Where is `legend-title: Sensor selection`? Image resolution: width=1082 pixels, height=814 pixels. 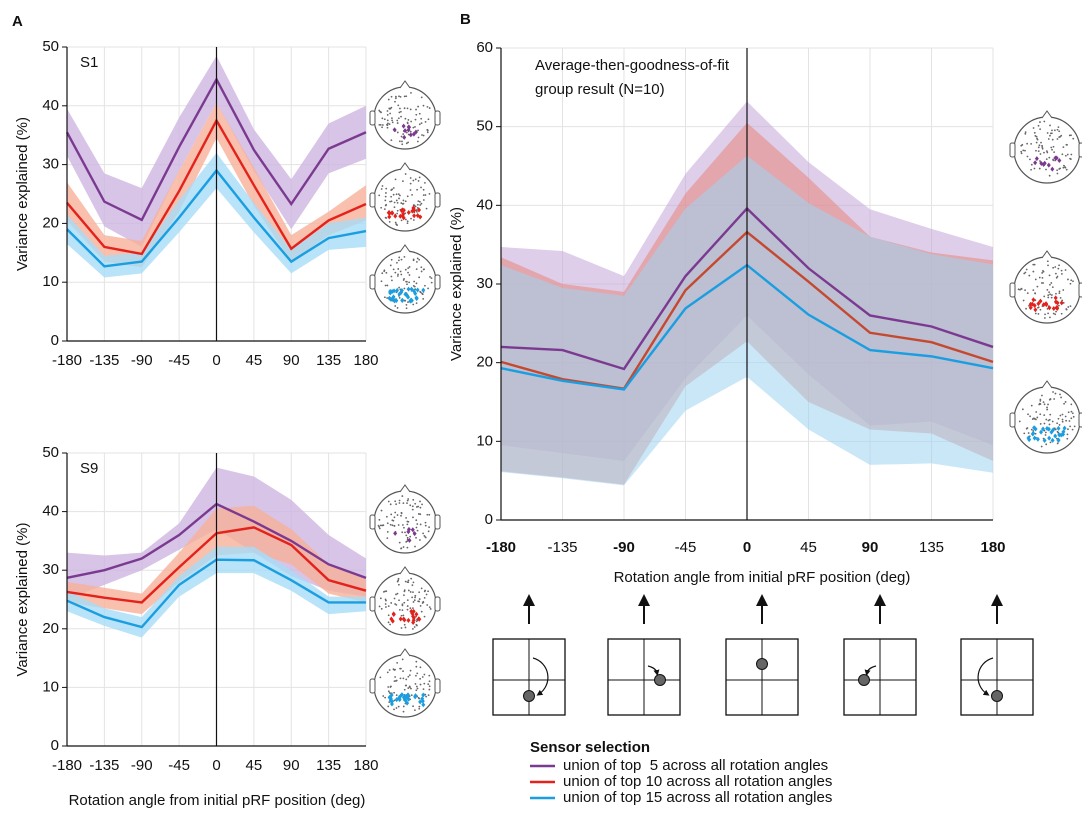
legend-title: Sensor selection is located at coordinates (590, 747).